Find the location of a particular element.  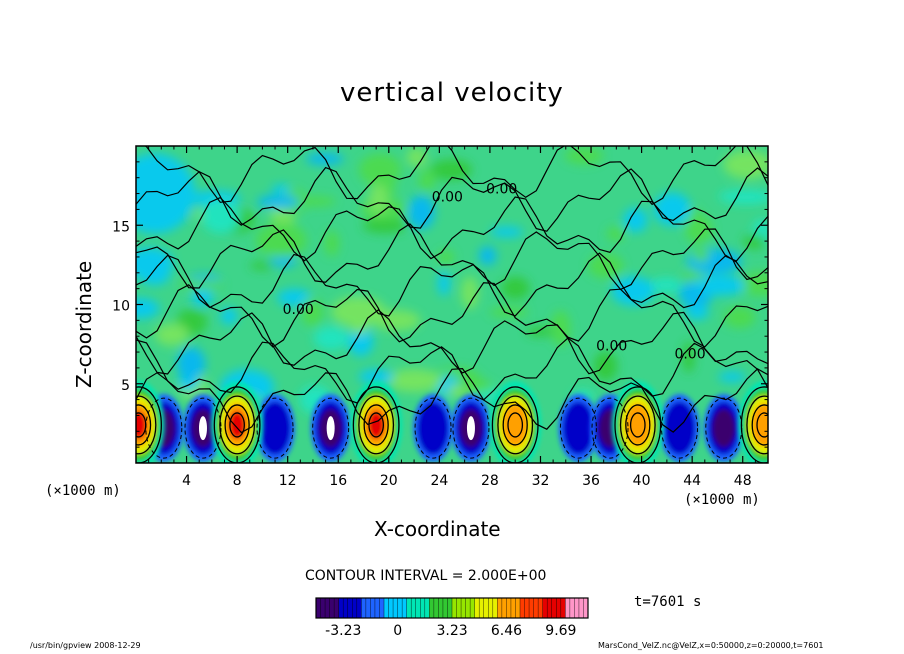

x-tick-label: 36 is located at coordinates (591, 481).